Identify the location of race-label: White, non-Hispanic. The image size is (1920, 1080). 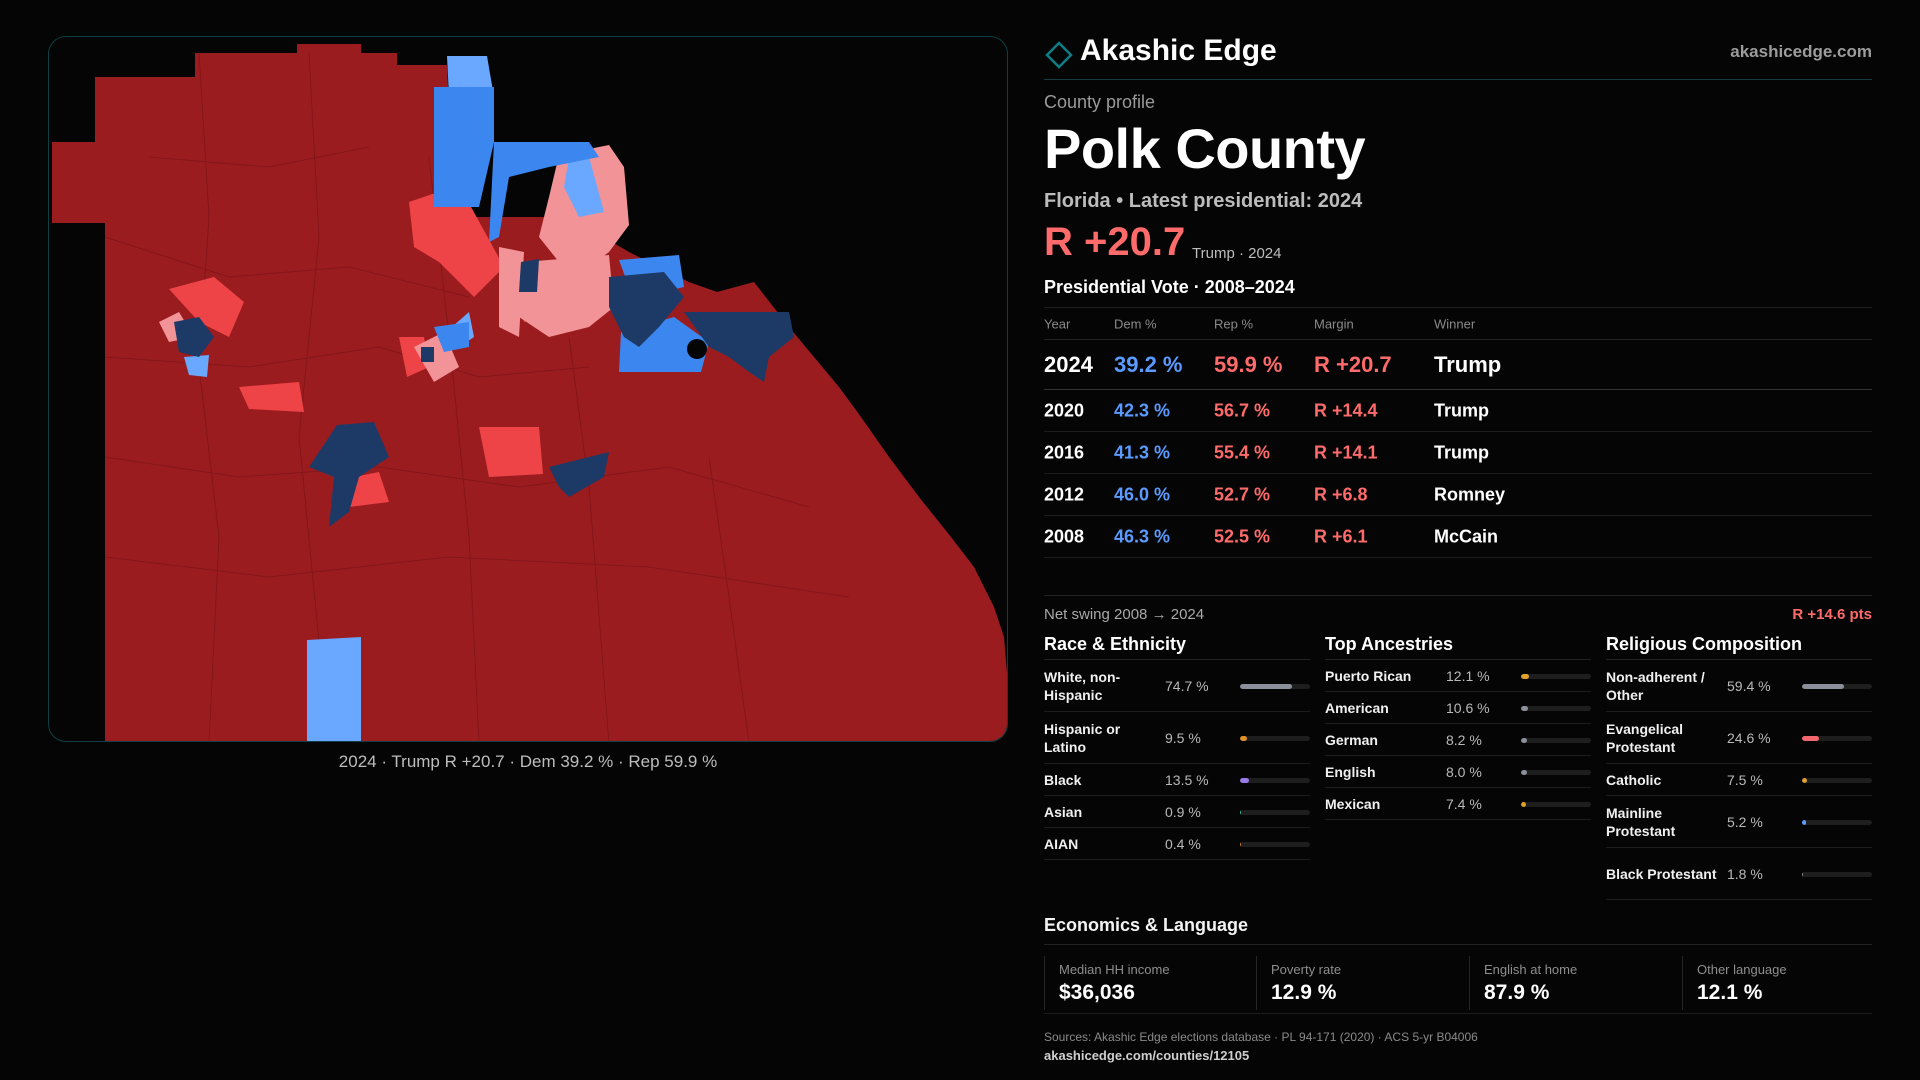
(1082, 685).